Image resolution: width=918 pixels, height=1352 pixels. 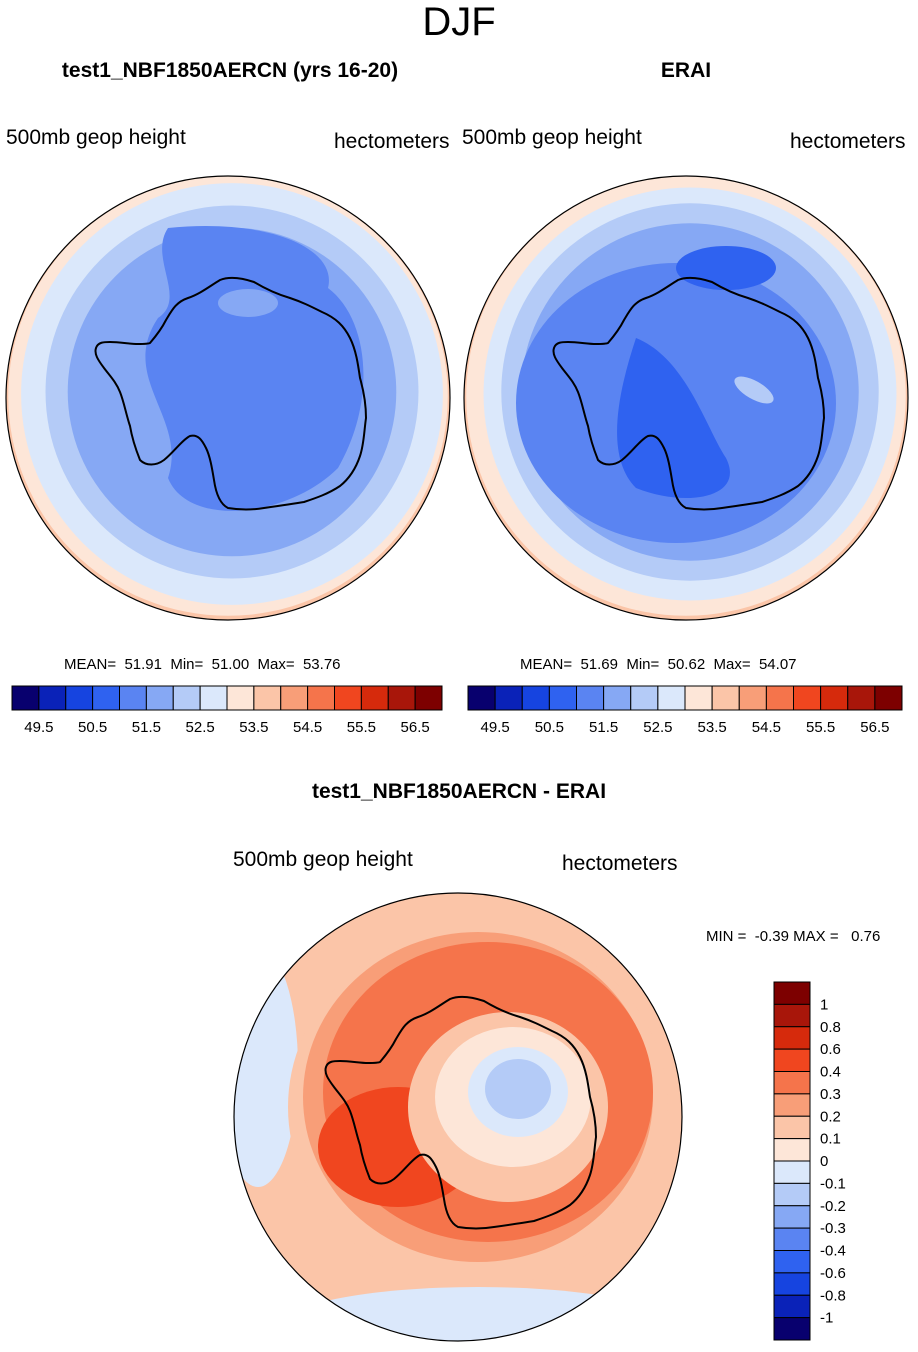 I want to click on panel3-stats: MIN = -0.39 MAX = 0.76, so click(x=793, y=936).